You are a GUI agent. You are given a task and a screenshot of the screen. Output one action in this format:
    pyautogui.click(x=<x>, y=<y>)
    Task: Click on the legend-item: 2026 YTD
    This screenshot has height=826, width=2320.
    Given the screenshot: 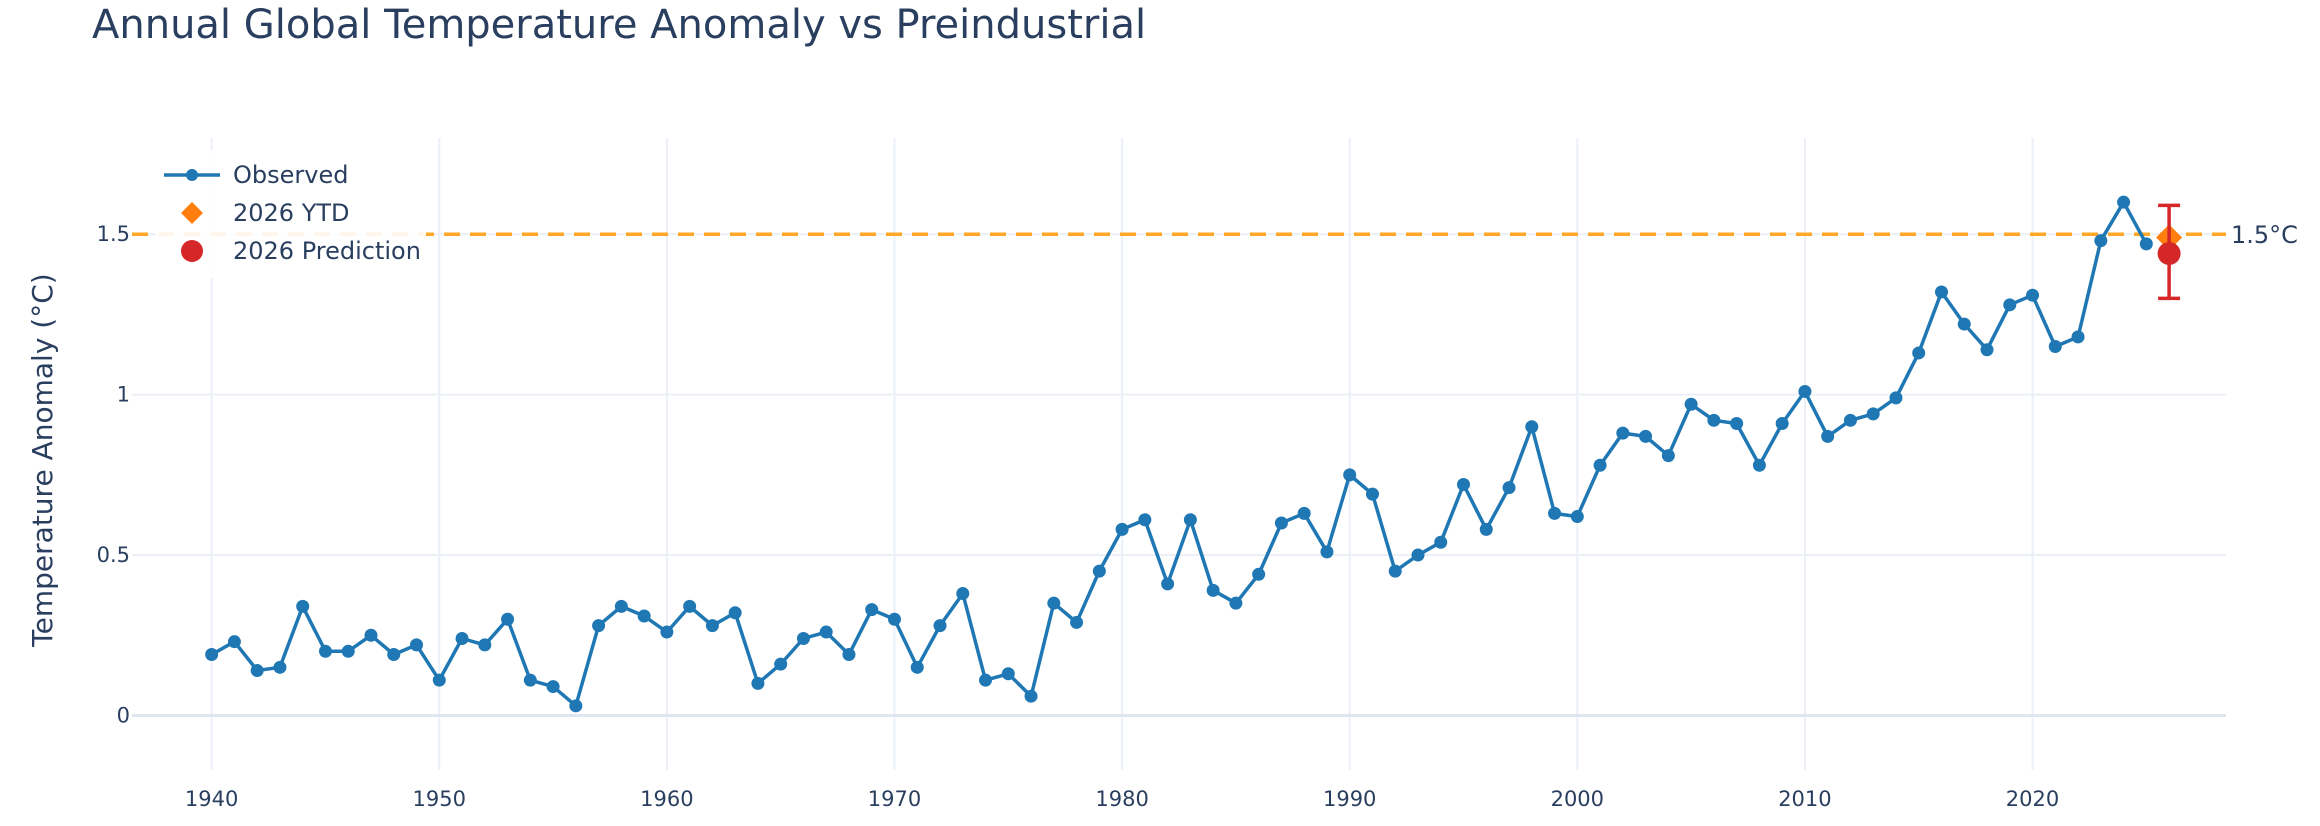 What is the action you would take?
    pyautogui.click(x=265, y=213)
    